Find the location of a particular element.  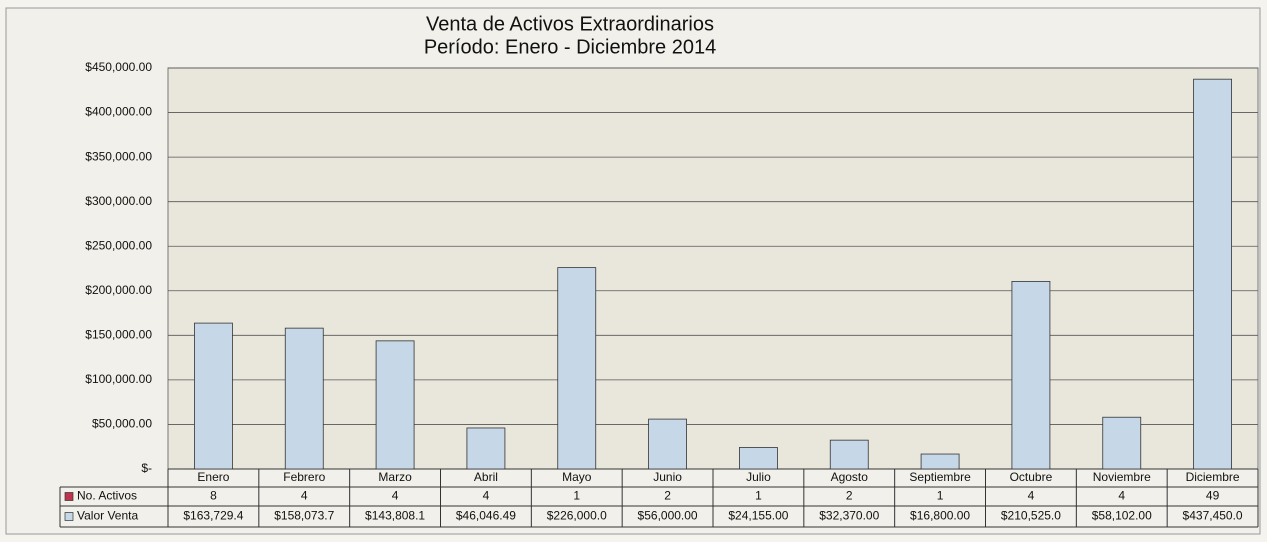

table-cell: $158,073.7 is located at coordinates (304, 516).